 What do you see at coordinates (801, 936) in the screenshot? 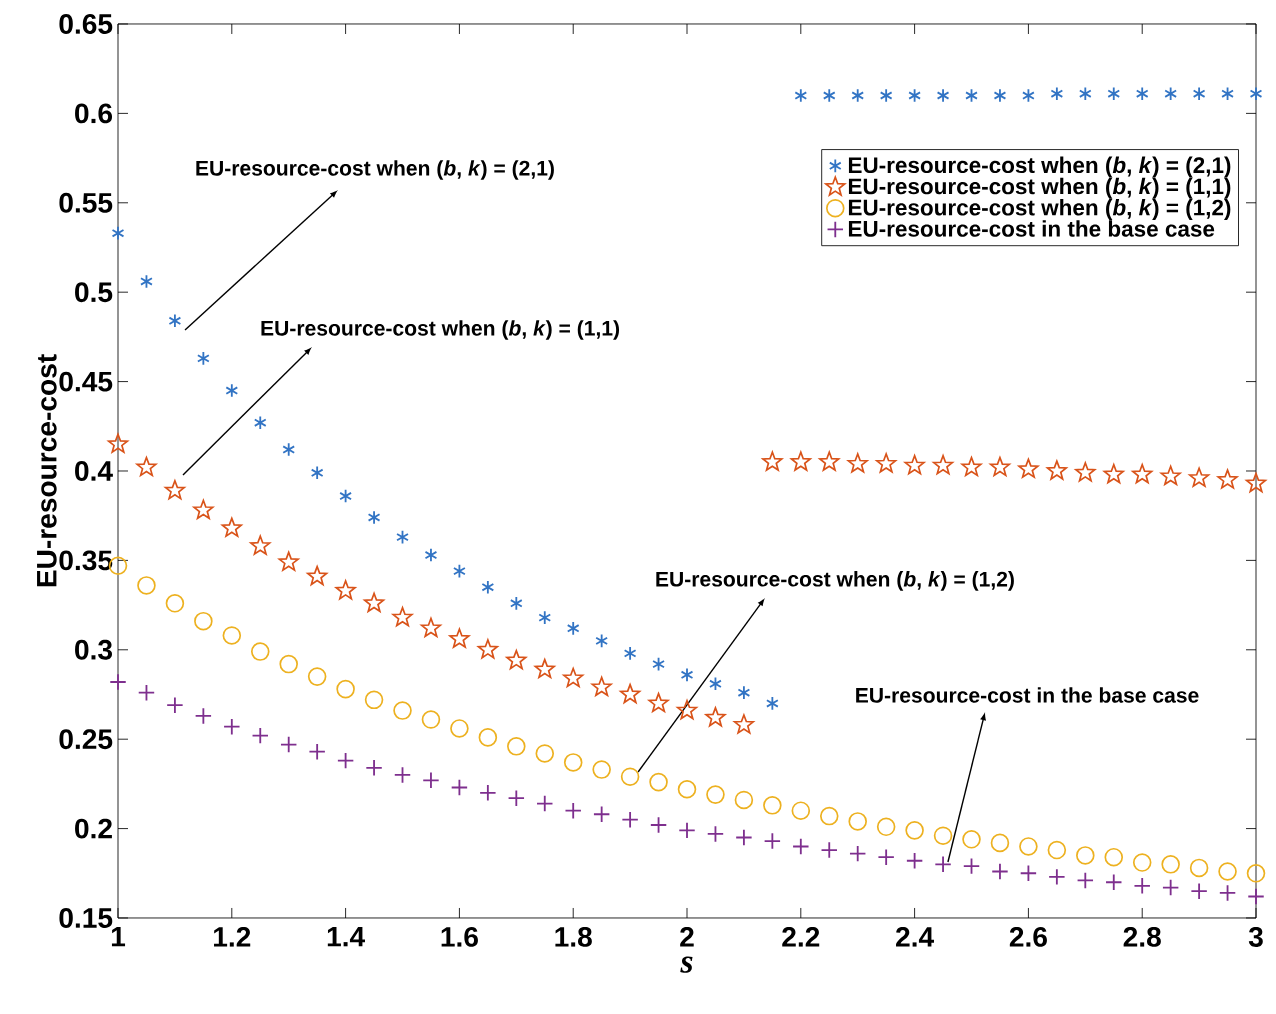
I see `x-tick-label: 2.2` at bounding box center [801, 936].